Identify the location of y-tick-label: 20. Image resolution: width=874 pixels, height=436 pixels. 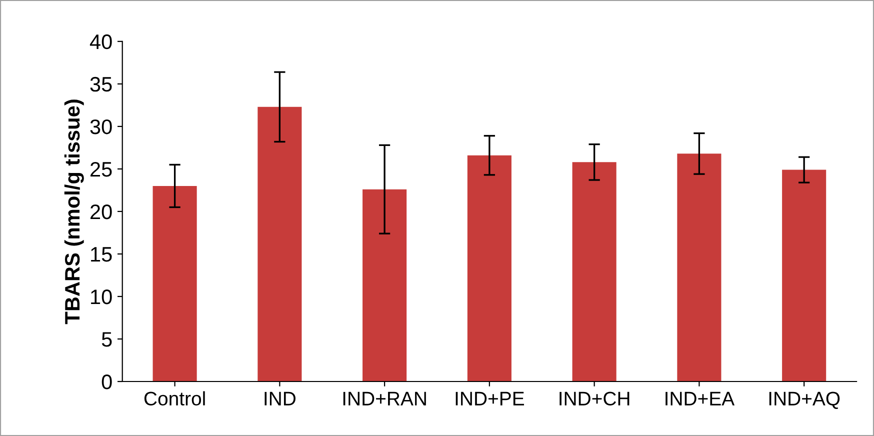
(101, 212).